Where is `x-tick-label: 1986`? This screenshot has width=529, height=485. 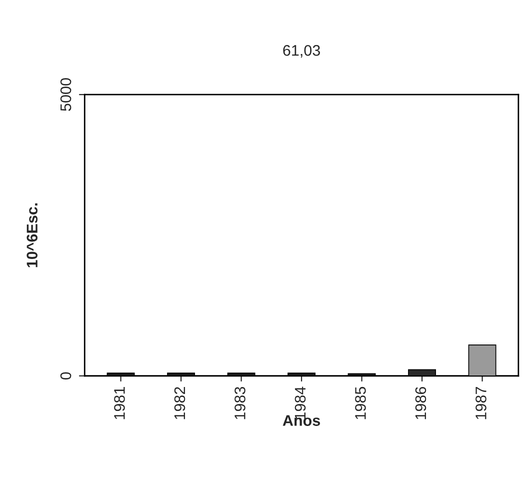 x-tick-label: 1986 is located at coordinates (420, 403).